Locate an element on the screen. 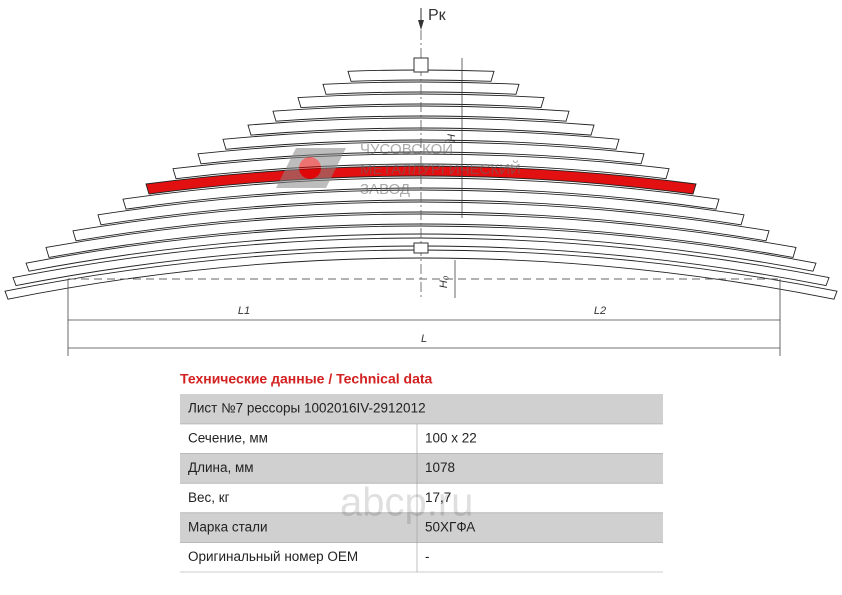  row-value: 1078 is located at coordinates (440, 467).